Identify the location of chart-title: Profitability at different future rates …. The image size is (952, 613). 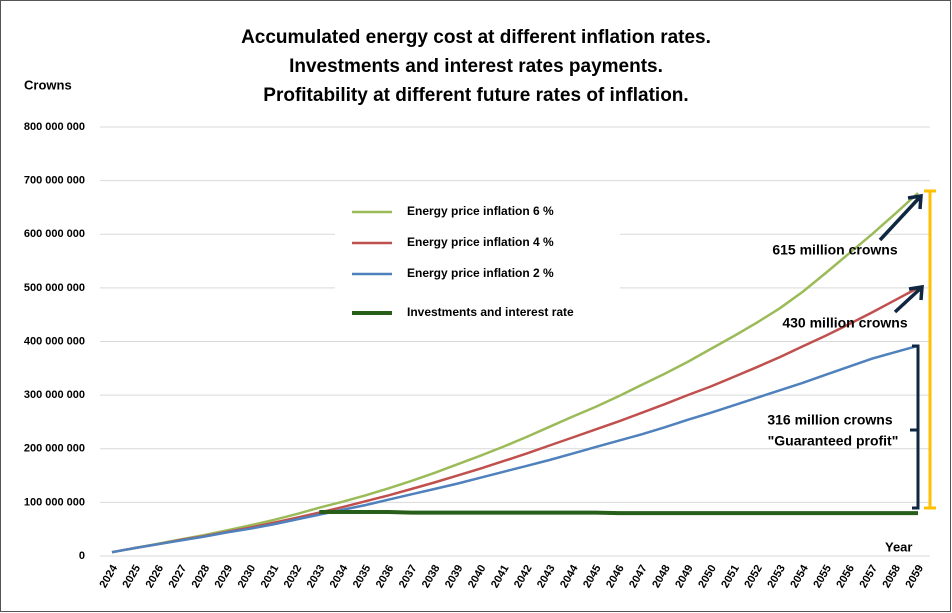
(475, 95).